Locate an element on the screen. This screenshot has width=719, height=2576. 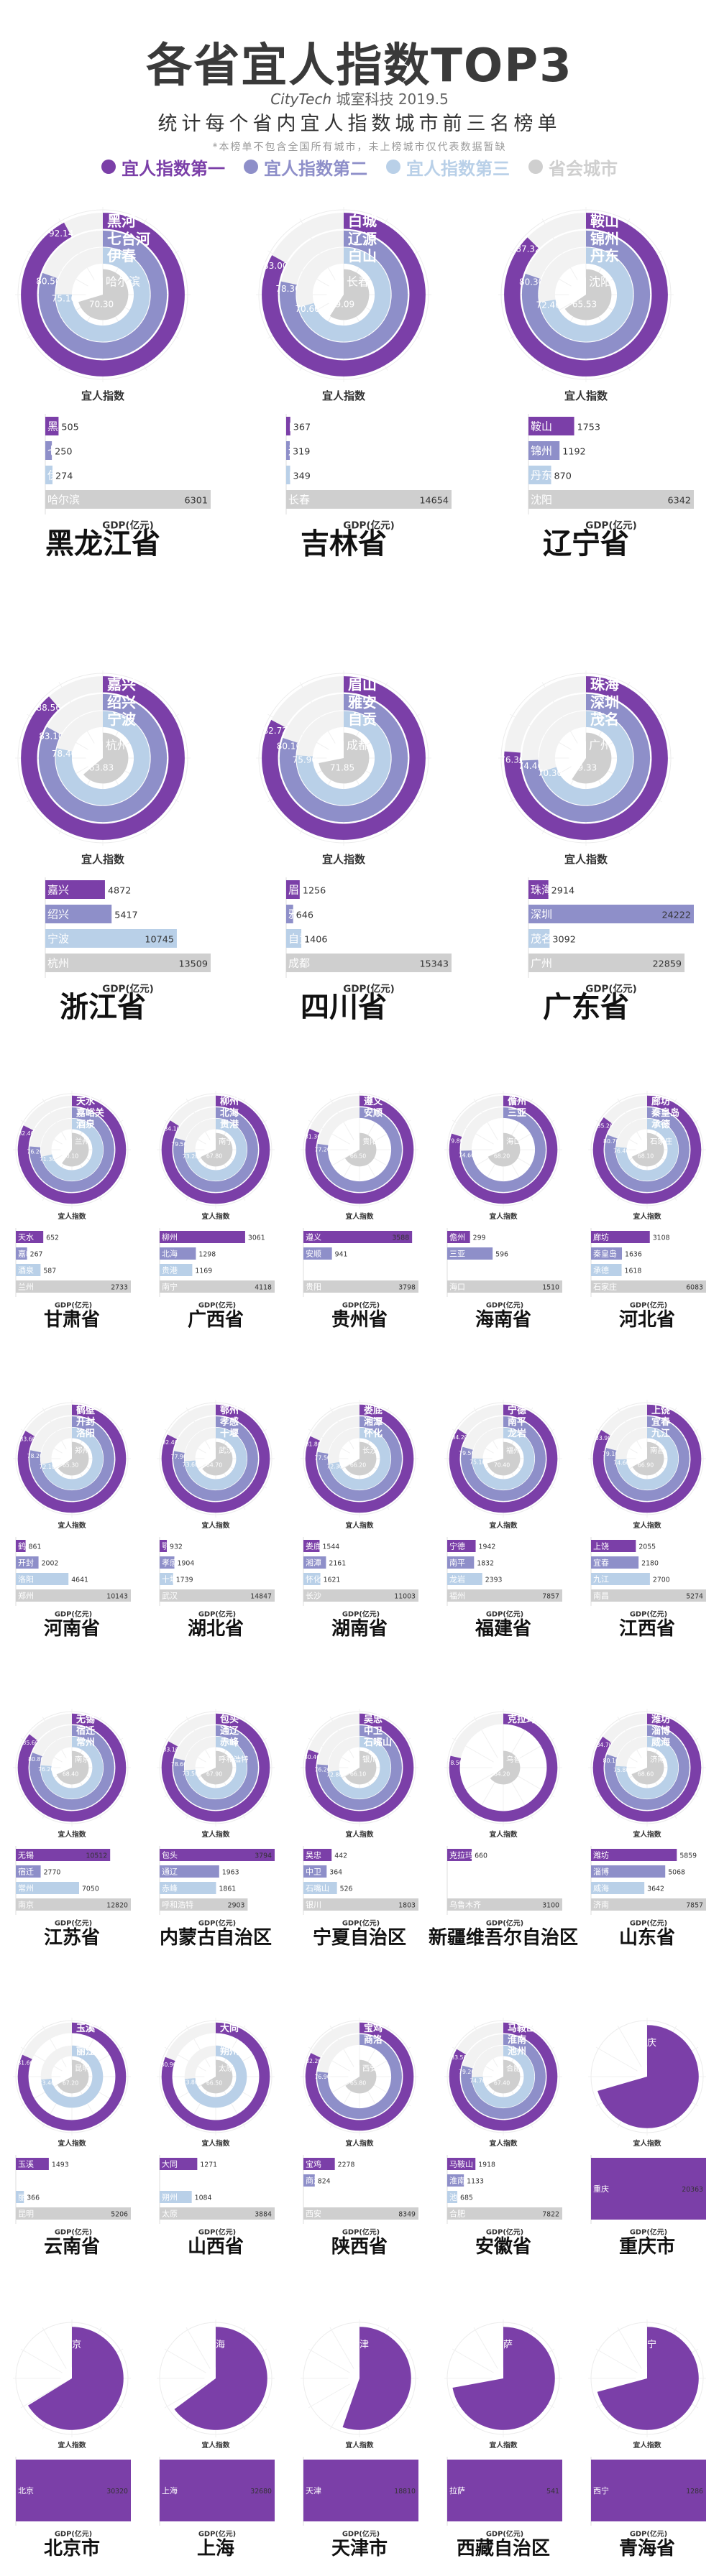
gdp-value-label: 20363 is located at coordinates (692, 2190).